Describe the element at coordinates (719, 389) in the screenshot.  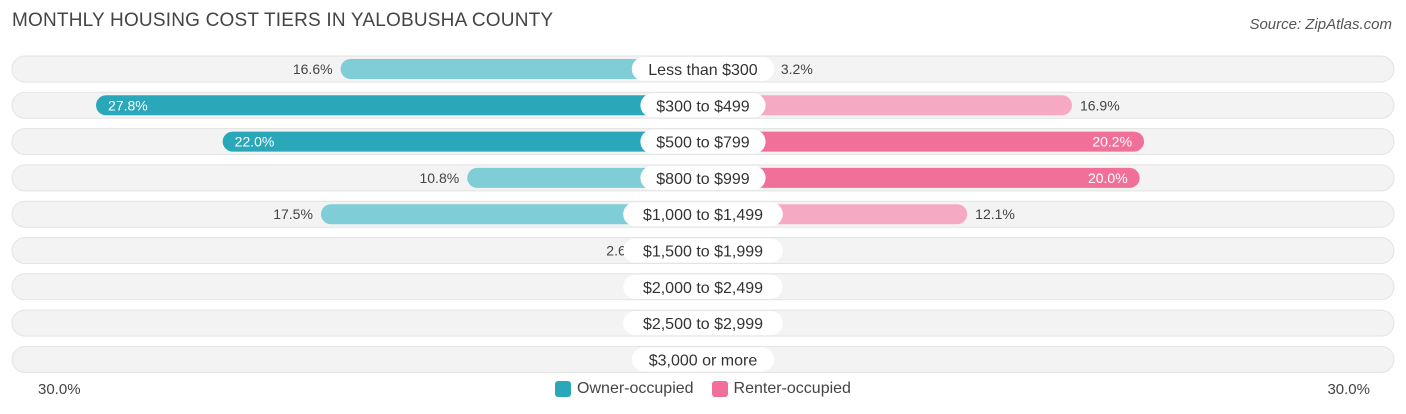
I see `legend-renter-swatch` at that location.